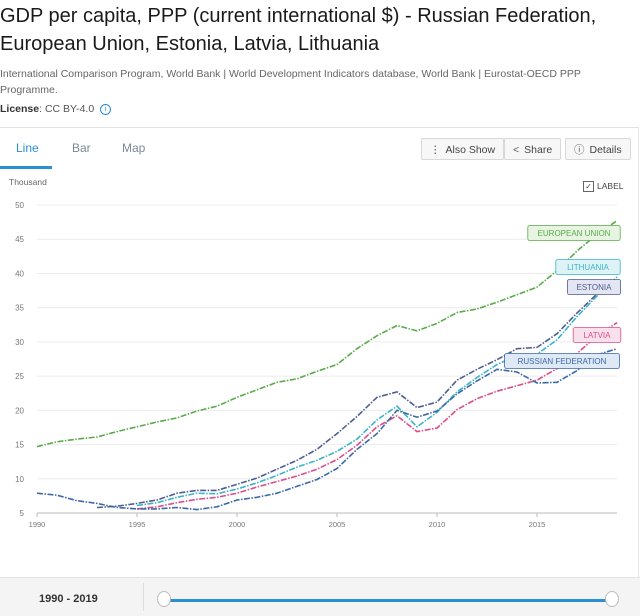 This screenshot has width=640, height=616. I want to click on x-tick-label: 2005, so click(337, 524).